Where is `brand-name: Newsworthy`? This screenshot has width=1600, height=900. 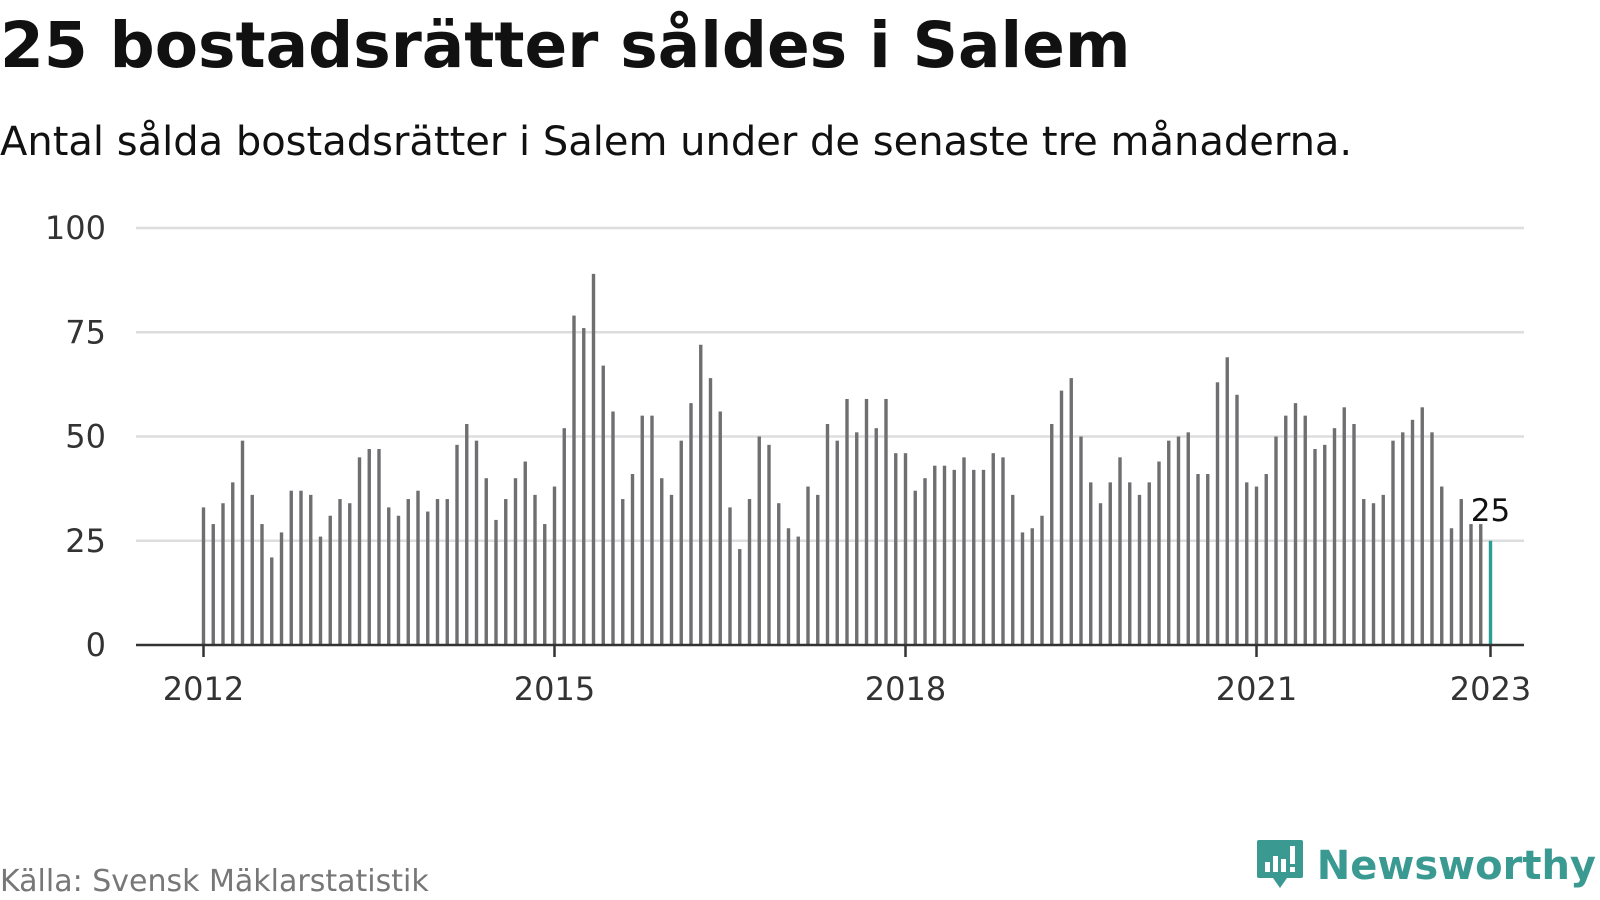
brand-name: Newsworthy is located at coordinates (1456, 866).